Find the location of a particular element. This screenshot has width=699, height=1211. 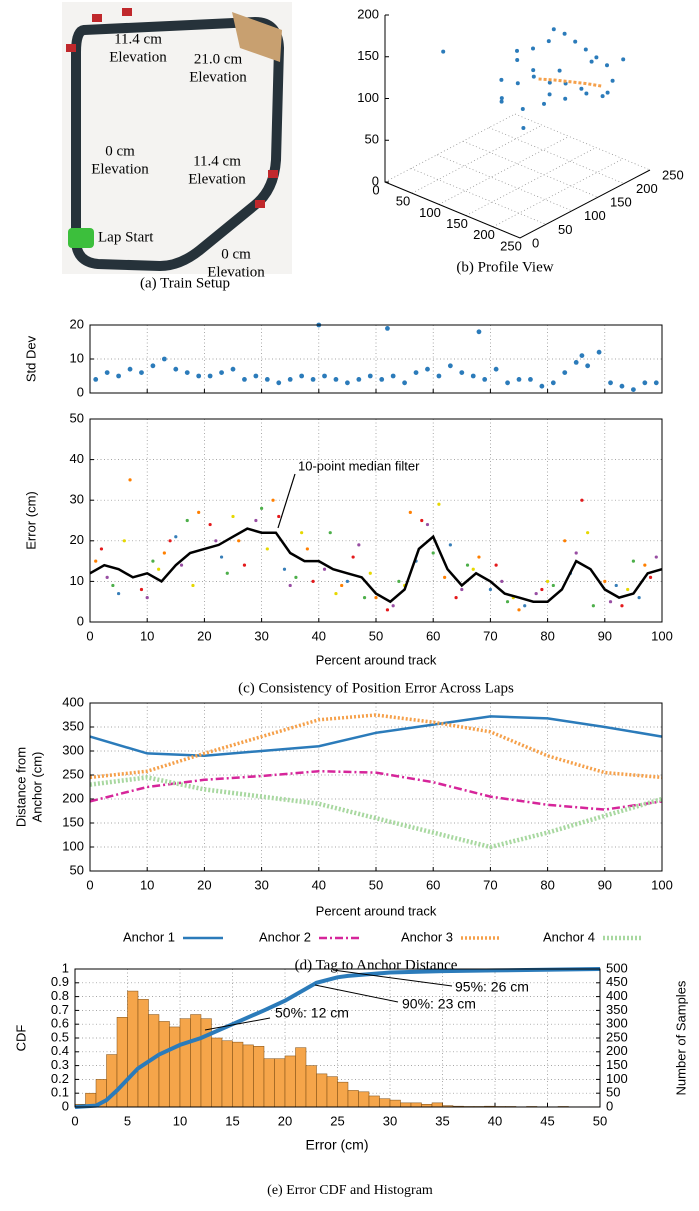

profile-line is located at coordinates (570, 82).